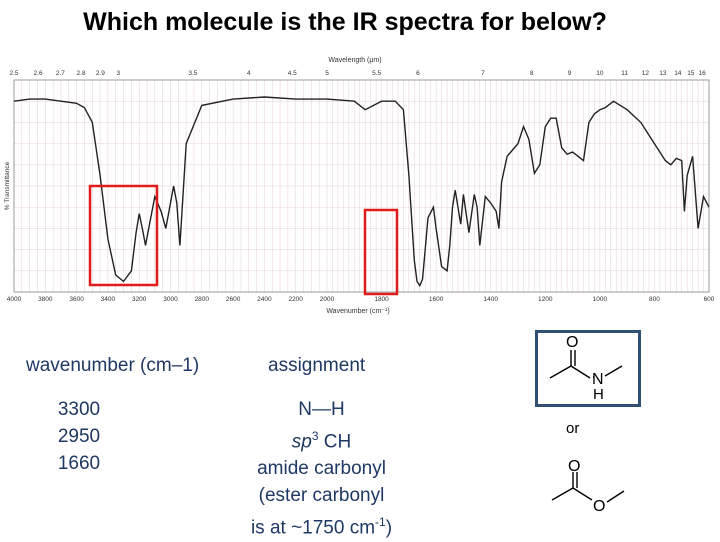  What do you see at coordinates (321, 496) in the screenshot?
I see `assignment-ester-line1: (ester carbonyl` at bounding box center [321, 496].